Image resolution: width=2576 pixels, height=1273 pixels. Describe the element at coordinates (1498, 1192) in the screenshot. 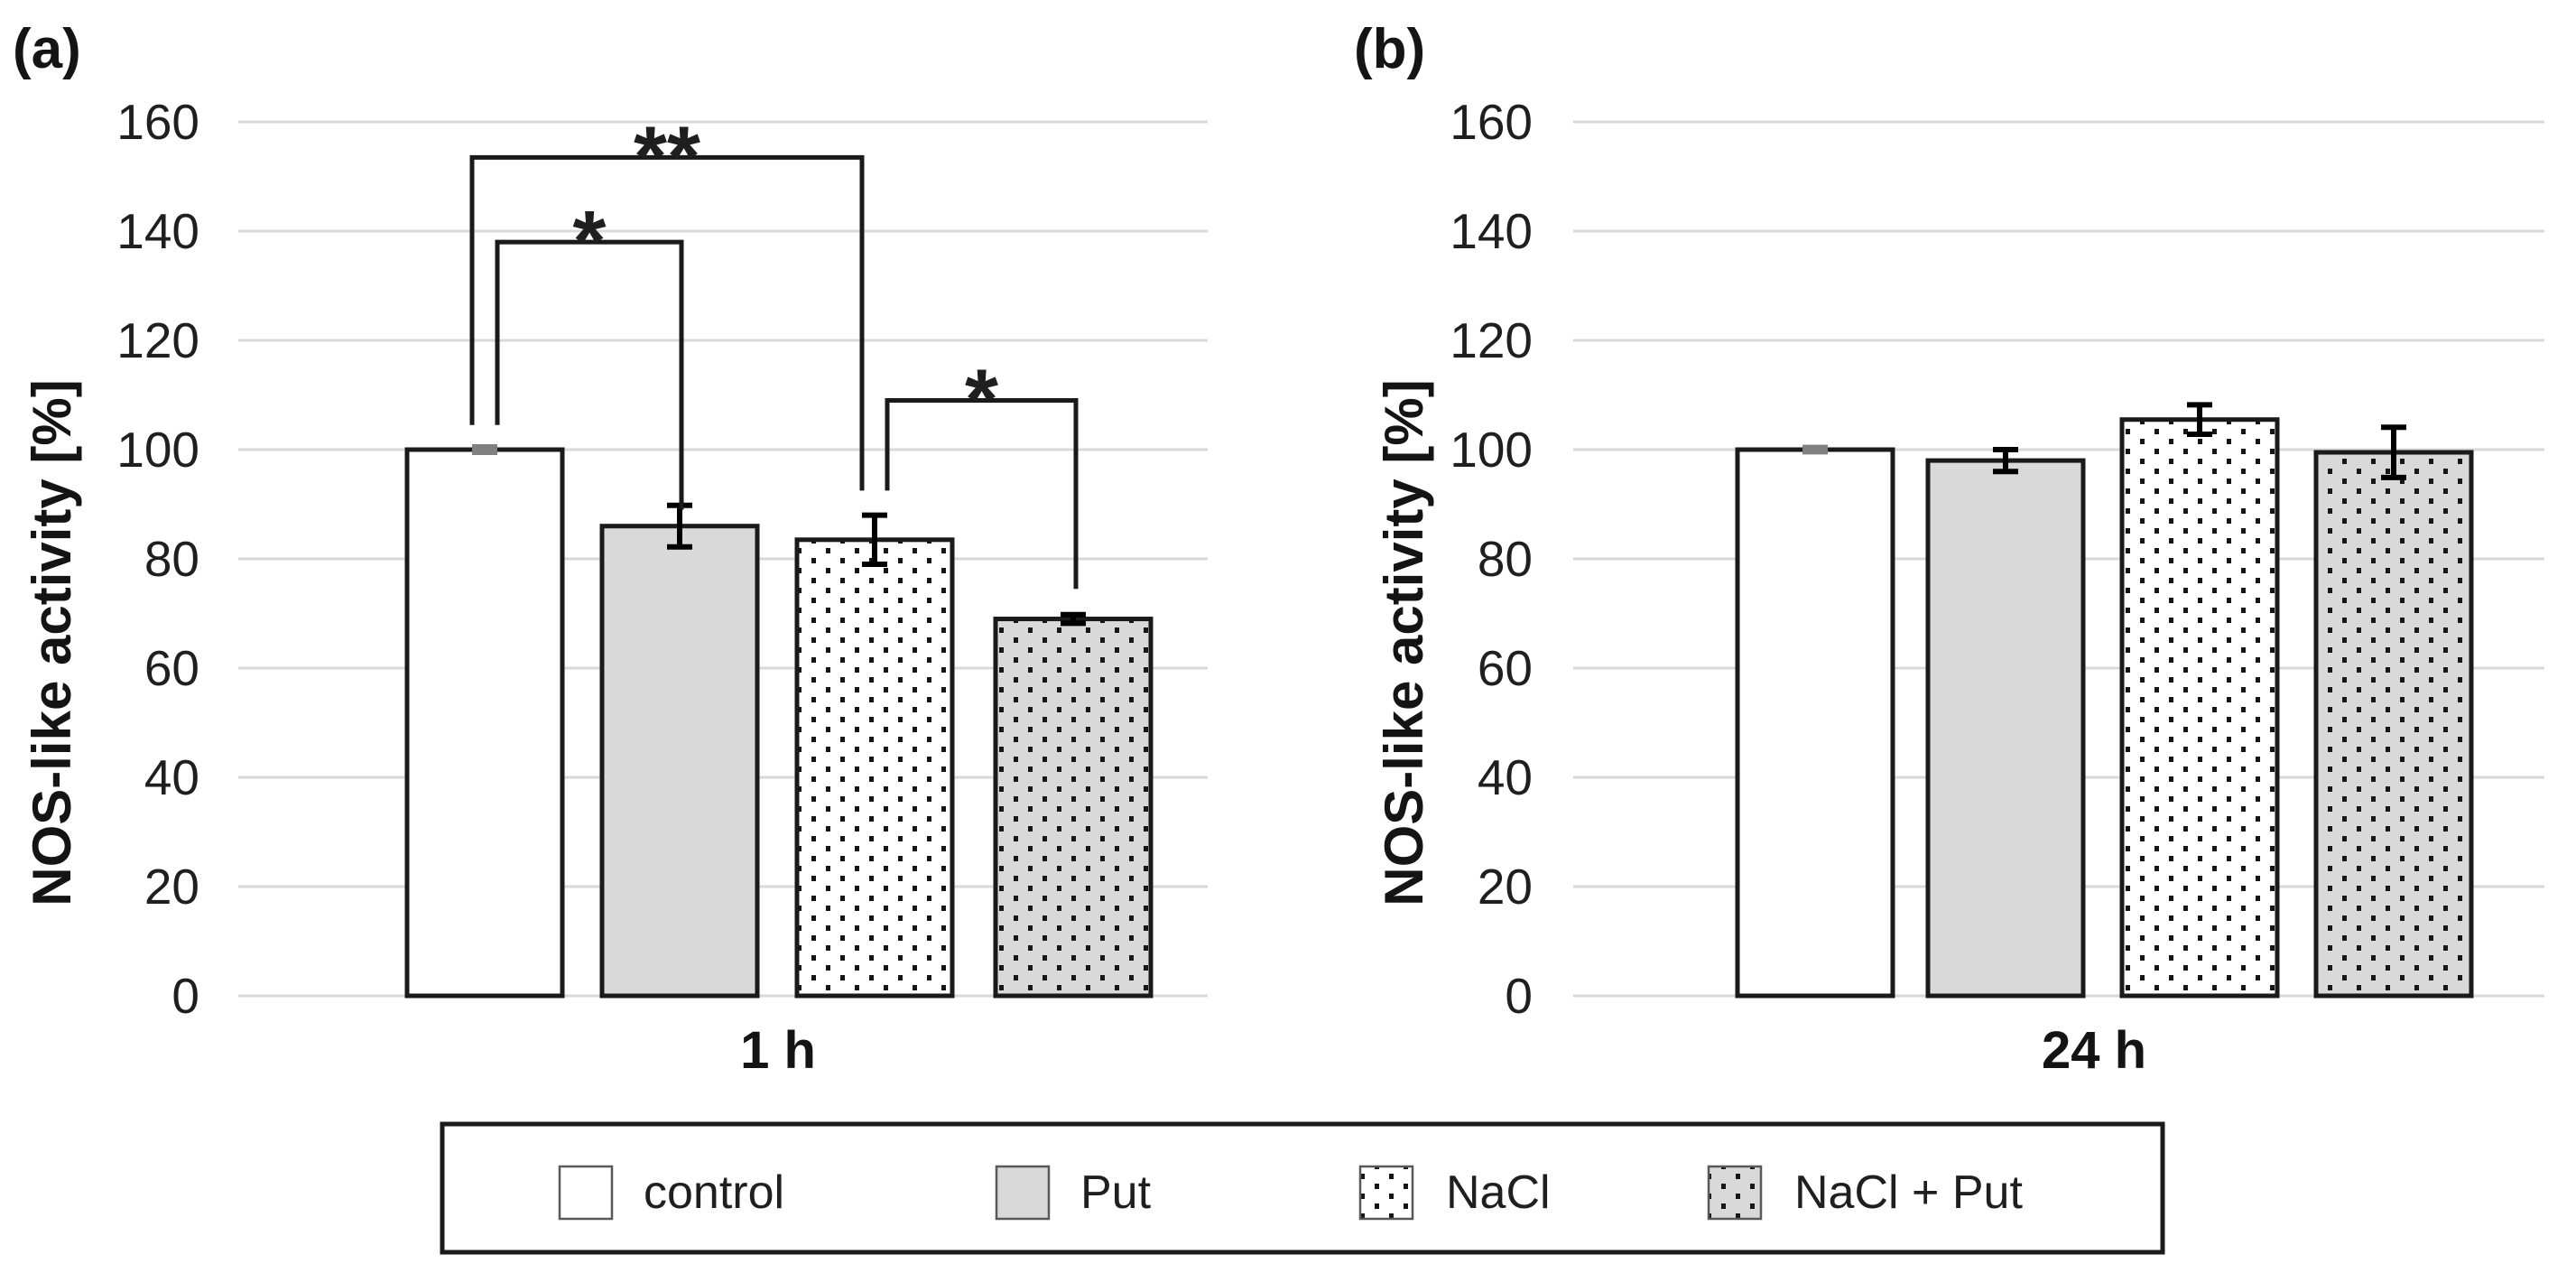

I see `legend-label-nacl: NaCl` at that location.